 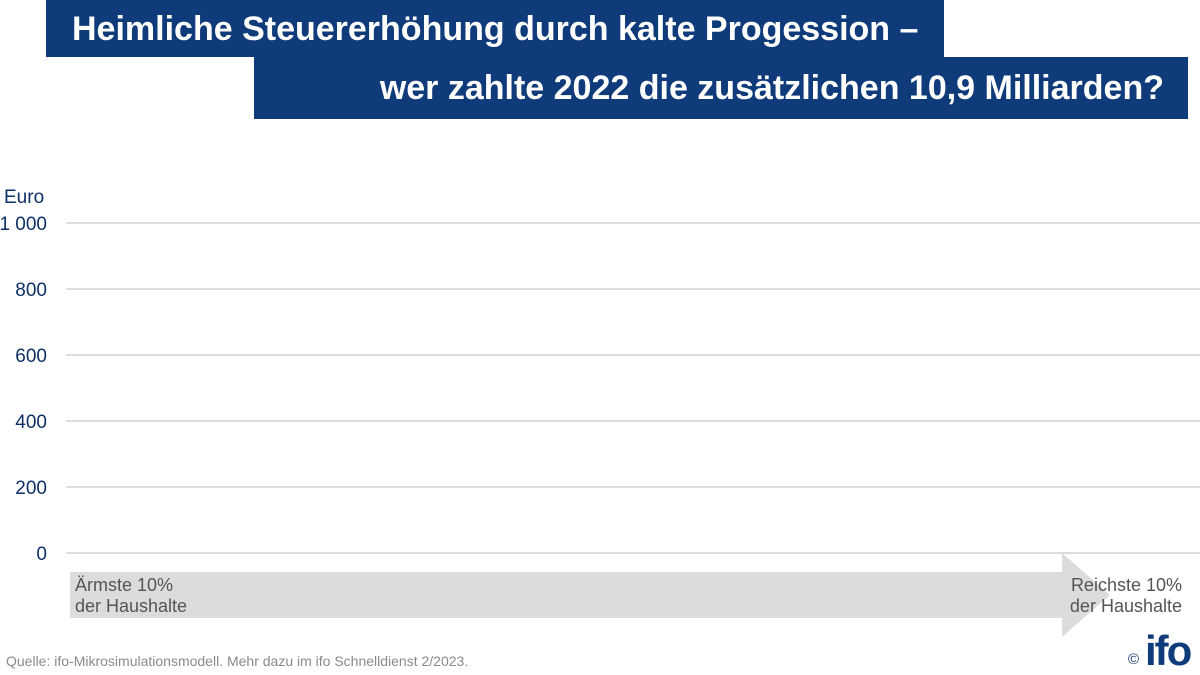 I want to click on x-axis-right-label: Reichste 10% der Haushalte, so click(x=1126, y=596).